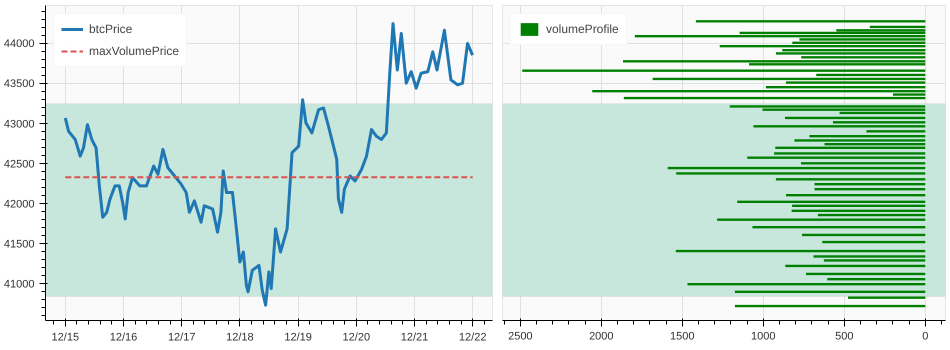  I want to click on y-tick-label: 41000, so click(19, 284).